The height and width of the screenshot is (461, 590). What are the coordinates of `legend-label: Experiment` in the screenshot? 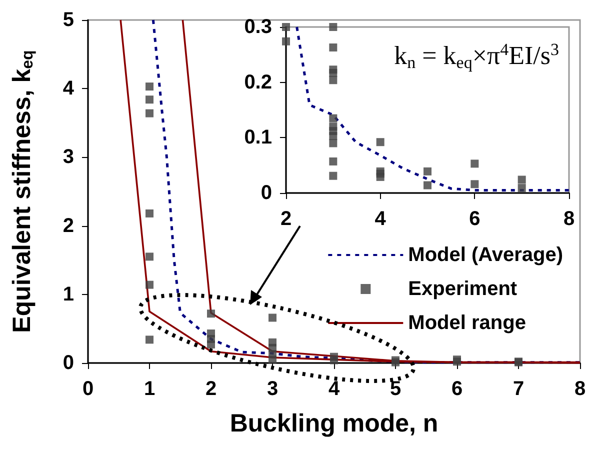 It's located at (463, 289).